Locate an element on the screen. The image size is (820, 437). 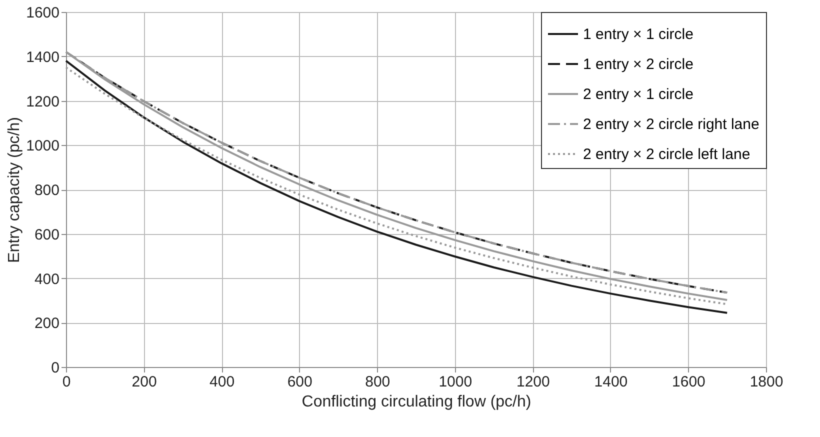
x-tick-label: 200 is located at coordinates (144, 382).